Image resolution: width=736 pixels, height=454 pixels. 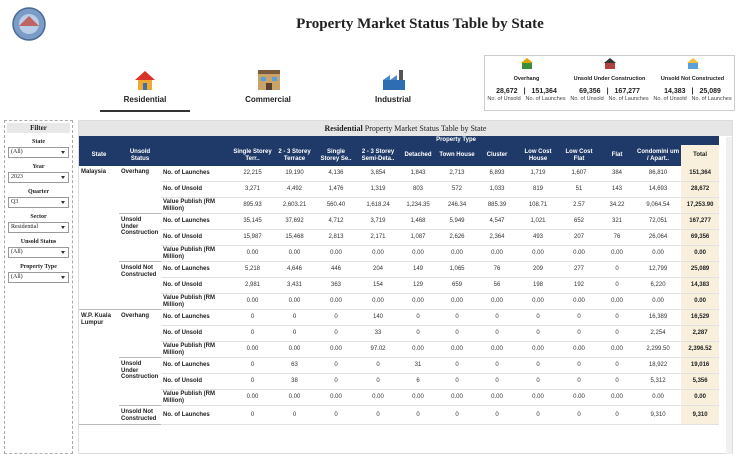 What do you see at coordinates (343, 128) in the screenshot?
I see `table-title-sector: Residential` at bounding box center [343, 128].